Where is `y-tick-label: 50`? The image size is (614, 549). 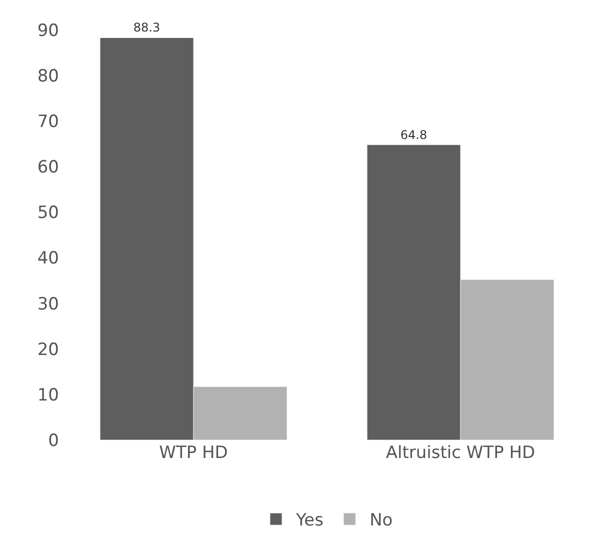 y-tick-label: 50 is located at coordinates (48, 213).